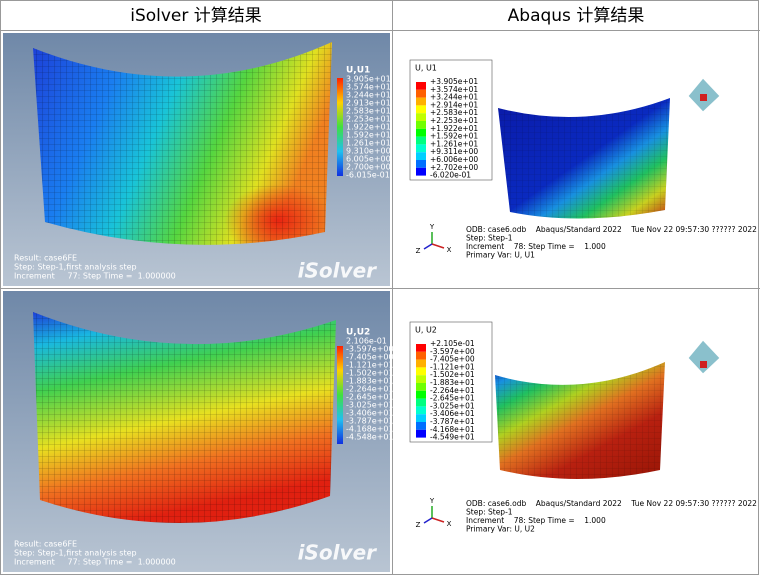 This screenshot has height=576, width=760. What do you see at coordinates (450, 175) in the screenshot?
I see `legend-label: -6.020e-01` at bounding box center [450, 175].